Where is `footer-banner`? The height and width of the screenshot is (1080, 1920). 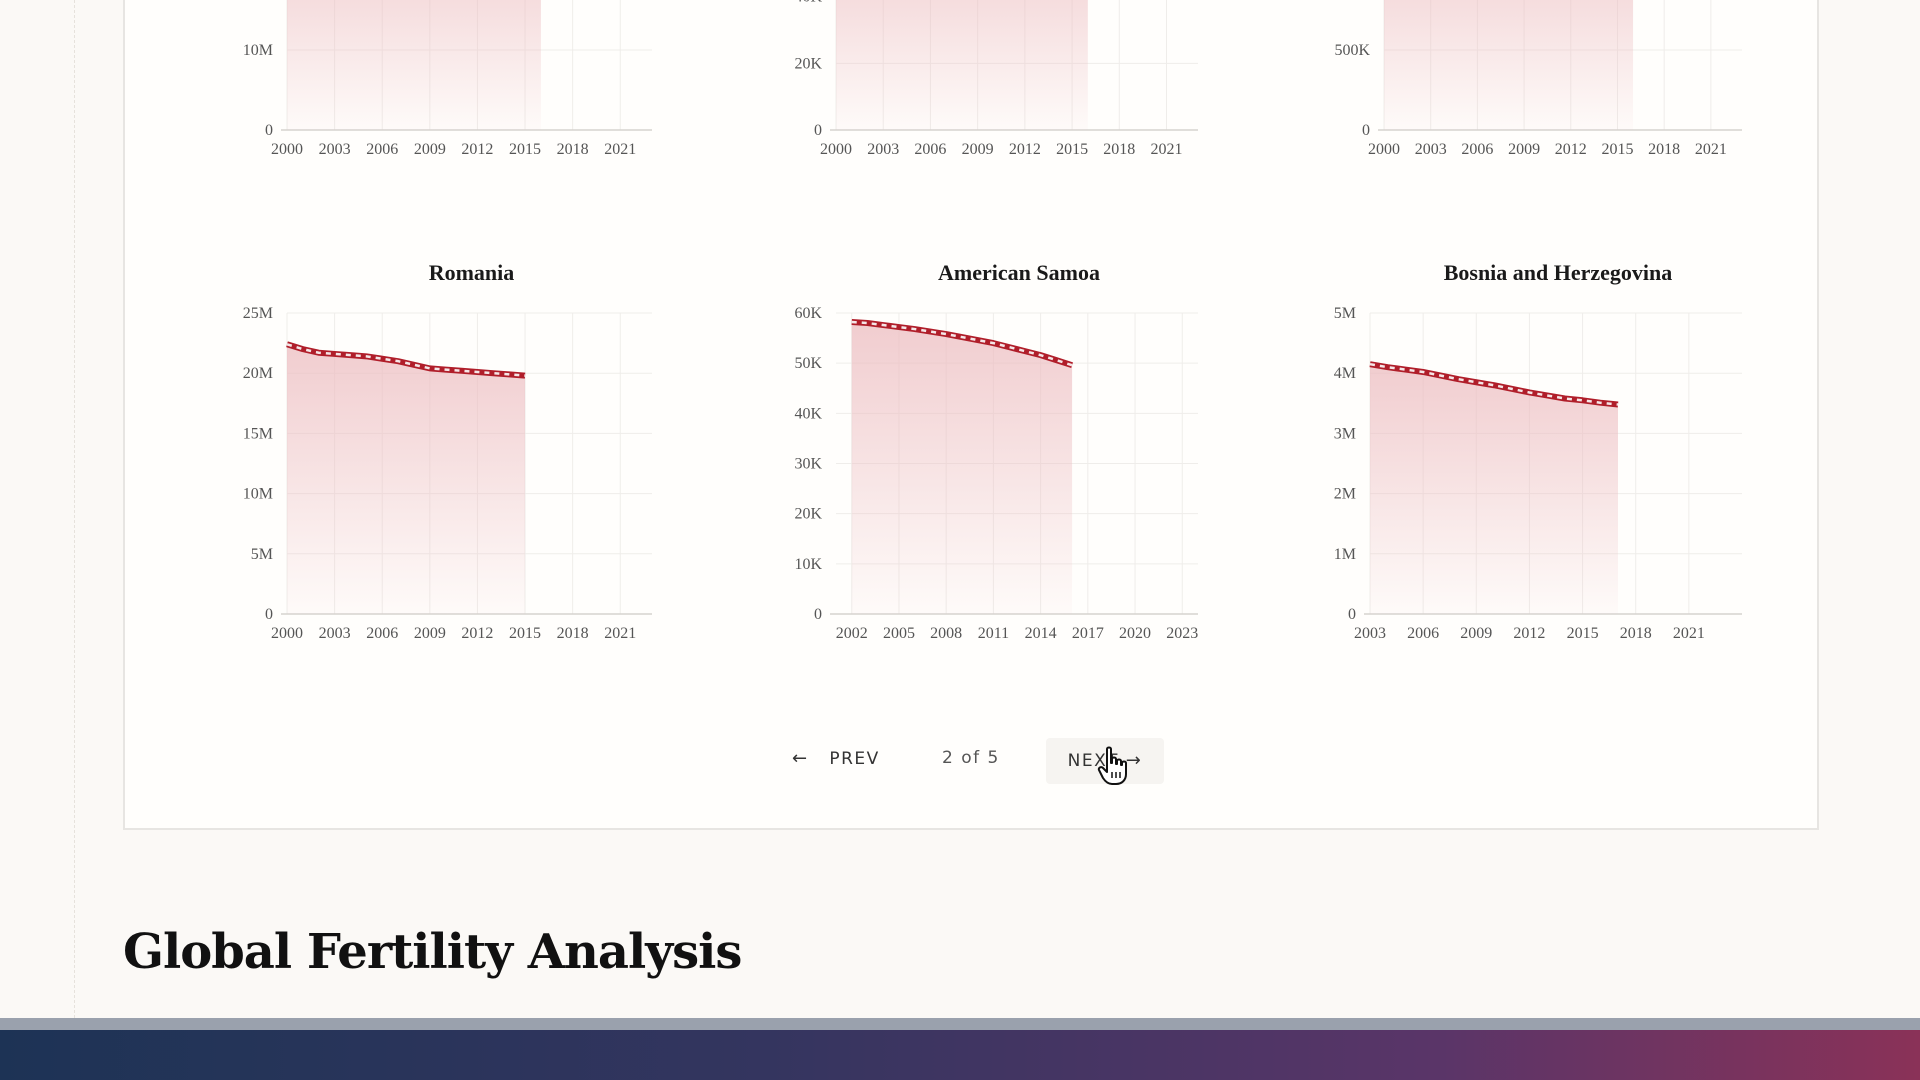 footer-banner is located at coordinates (960, 1055).